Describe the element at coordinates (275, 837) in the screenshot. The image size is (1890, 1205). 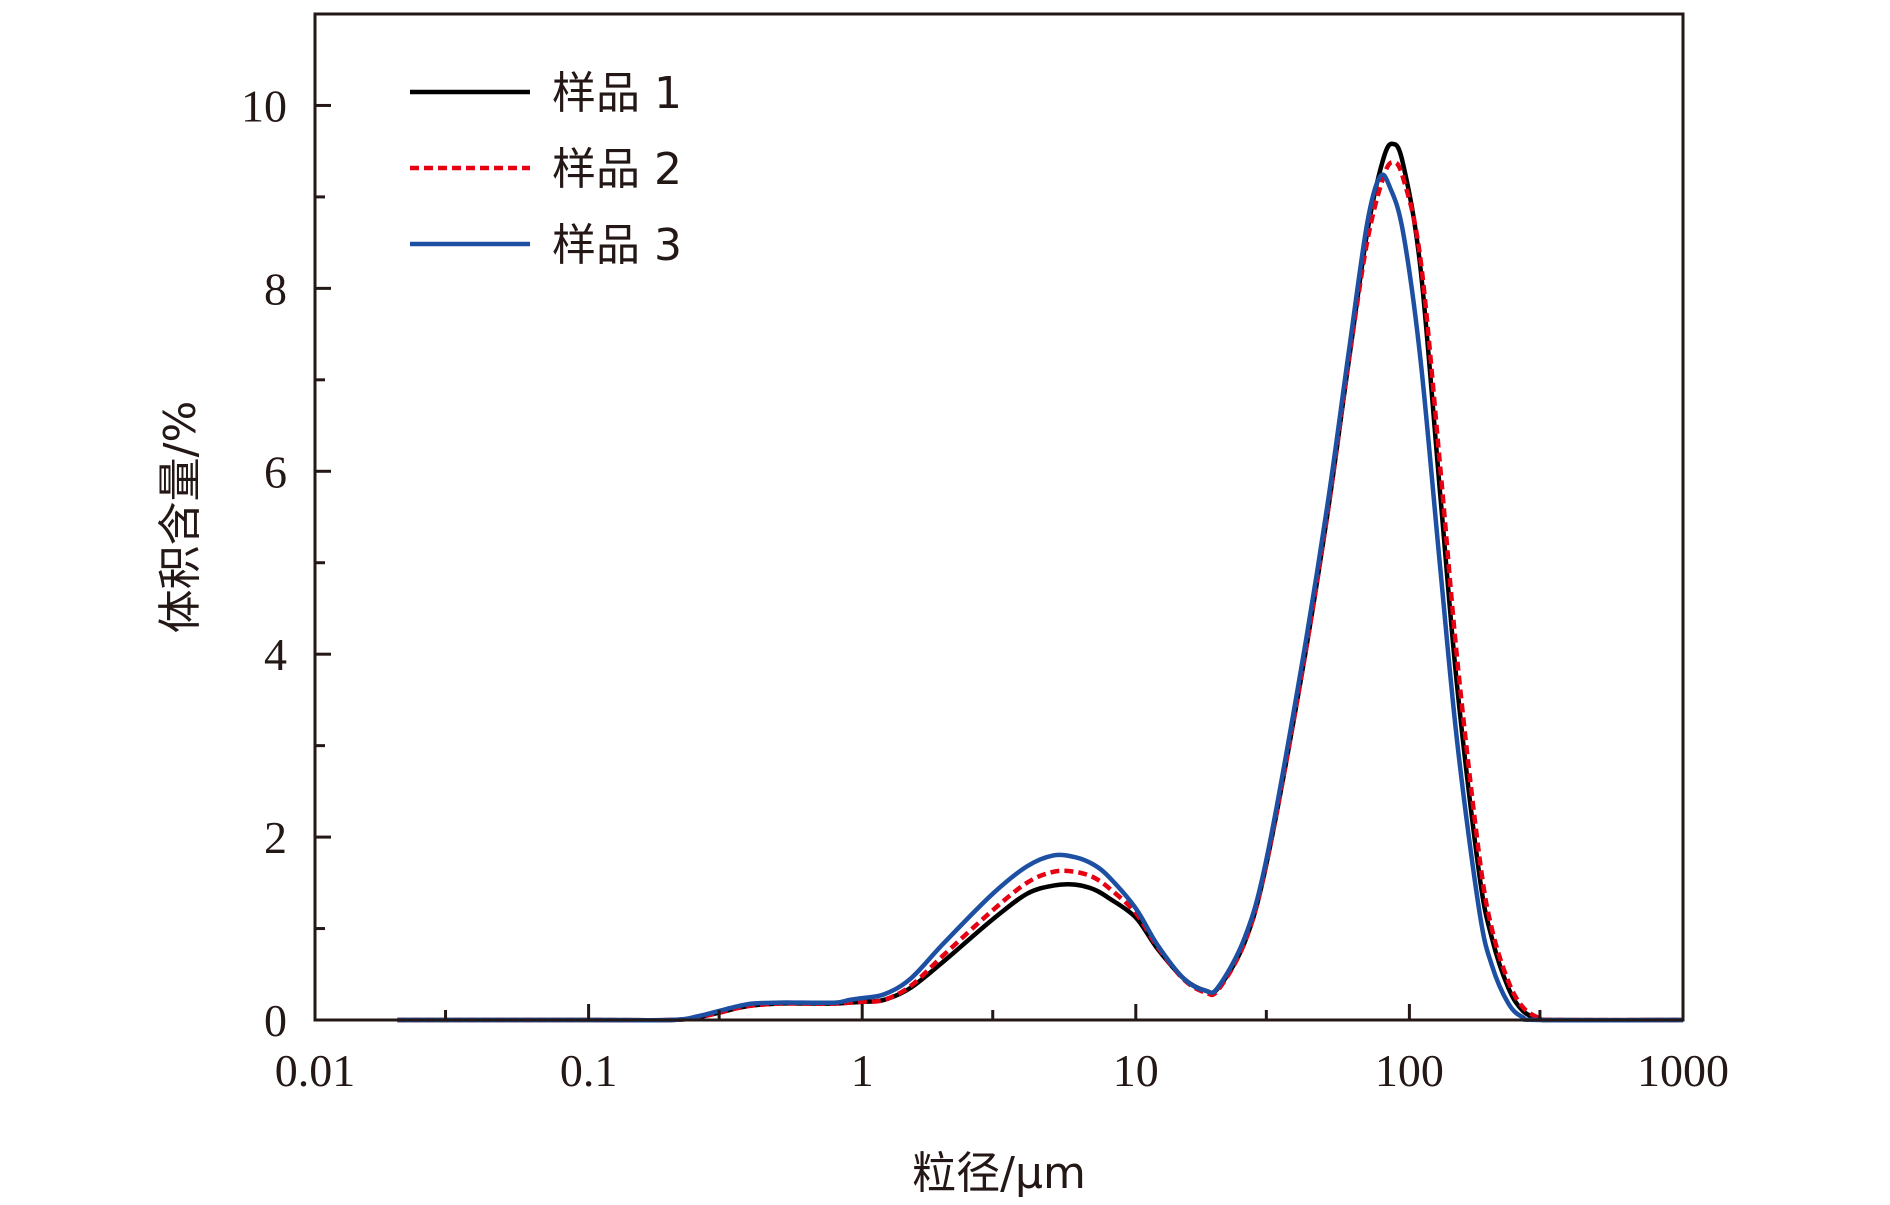
I see `y-tick-label: 2` at that location.